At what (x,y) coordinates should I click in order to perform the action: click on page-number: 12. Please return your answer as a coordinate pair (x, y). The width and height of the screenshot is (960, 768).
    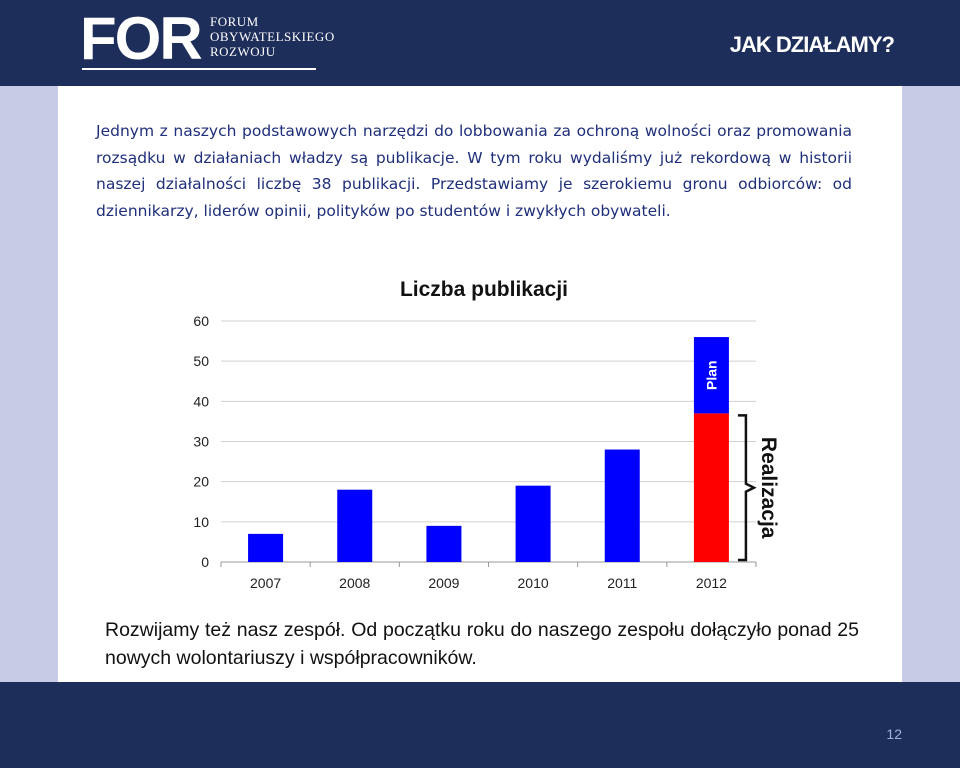
    Looking at the image, I should click on (894, 734).